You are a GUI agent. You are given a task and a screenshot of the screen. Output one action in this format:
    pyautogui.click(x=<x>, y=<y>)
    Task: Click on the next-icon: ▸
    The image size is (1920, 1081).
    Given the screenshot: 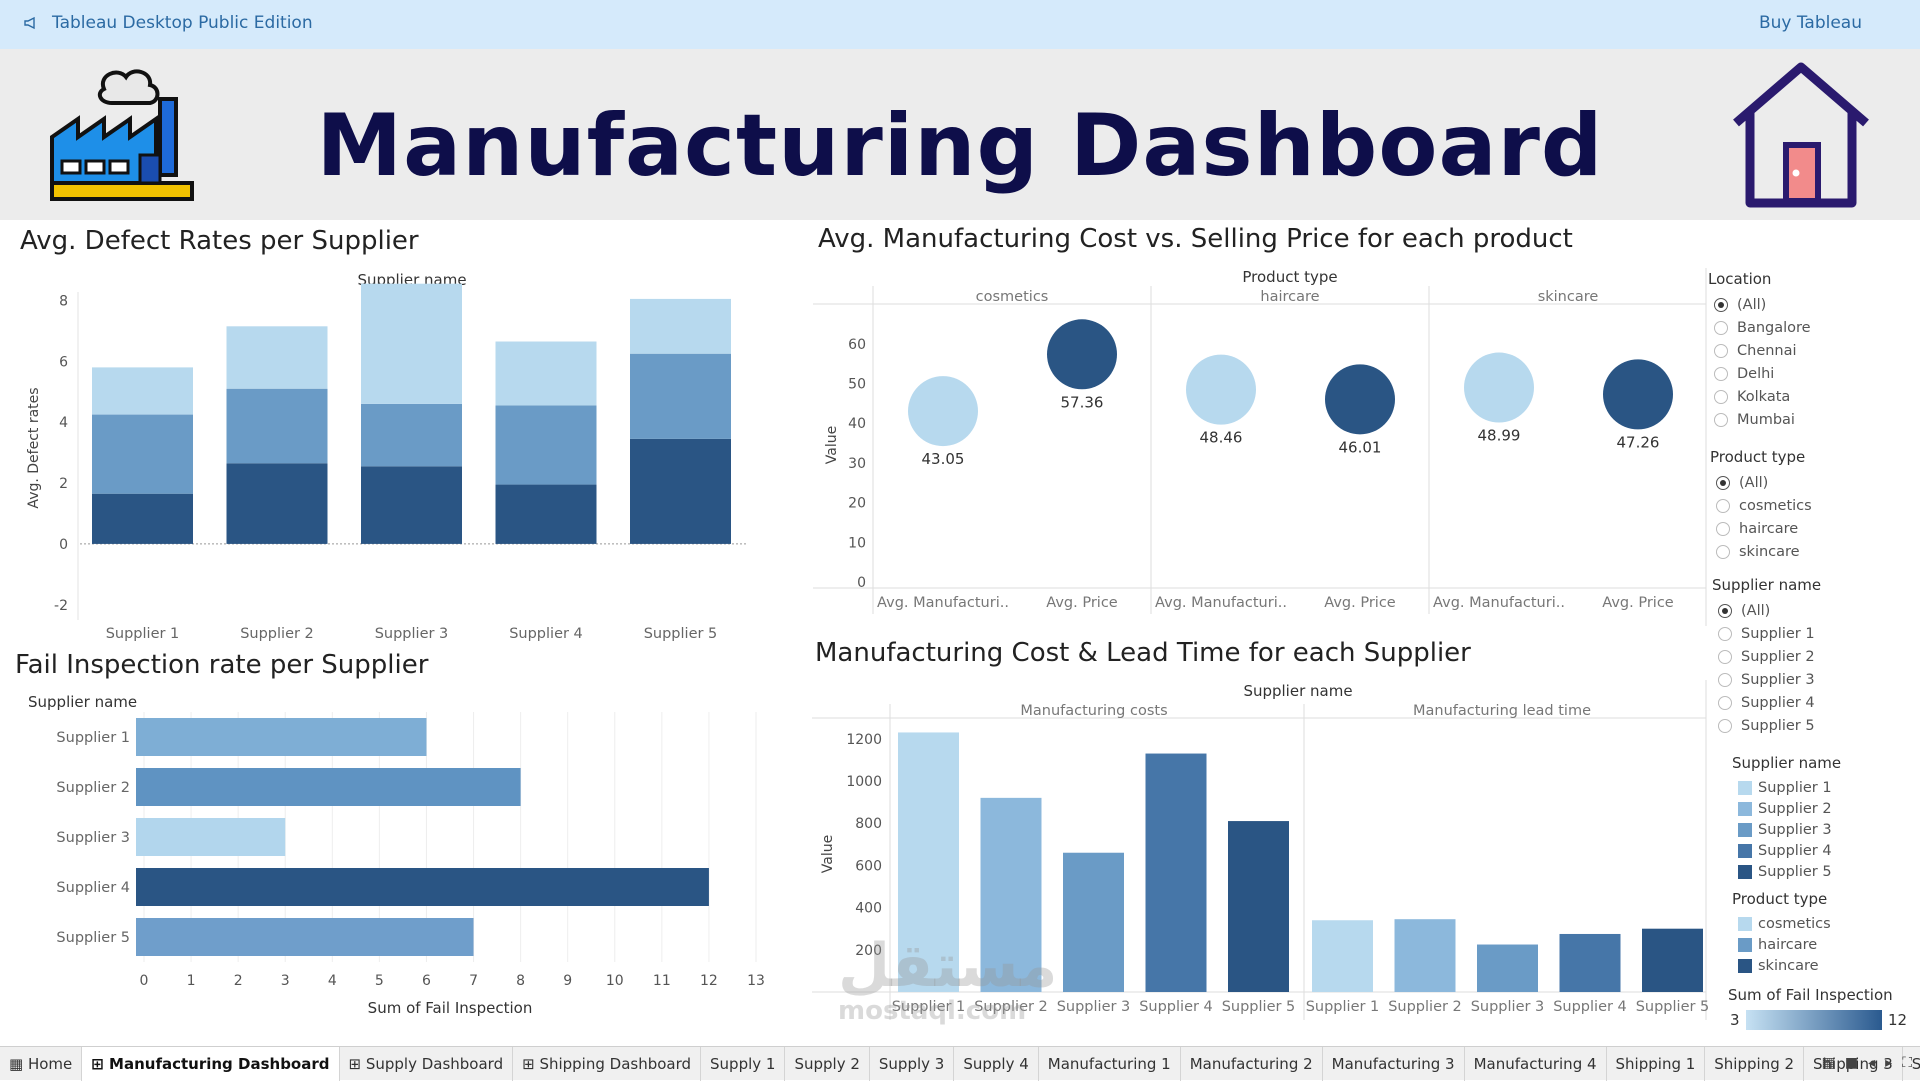 What is the action you would take?
    pyautogui.click(x=1889, y=1063)
    